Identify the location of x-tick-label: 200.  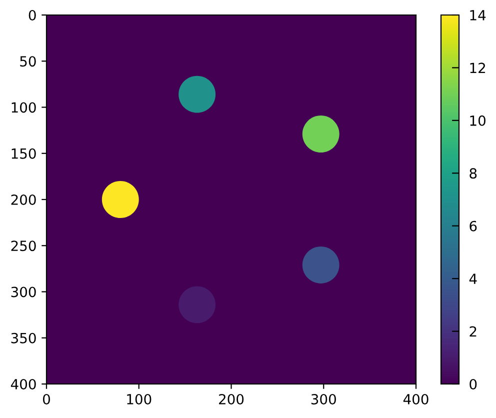
(231, 399).